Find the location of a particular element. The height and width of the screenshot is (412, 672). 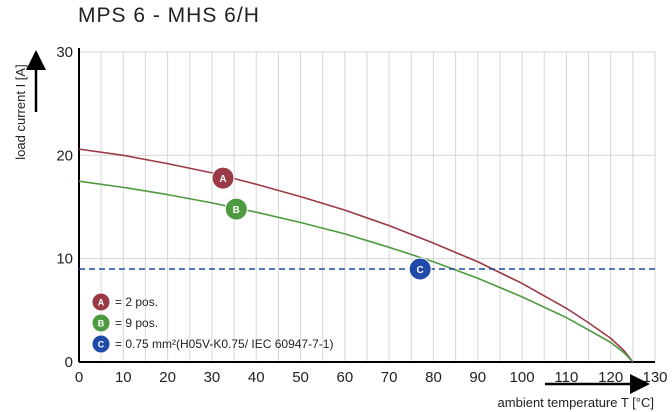

x-tick-label: 70 is located at coordinates (389, 377).